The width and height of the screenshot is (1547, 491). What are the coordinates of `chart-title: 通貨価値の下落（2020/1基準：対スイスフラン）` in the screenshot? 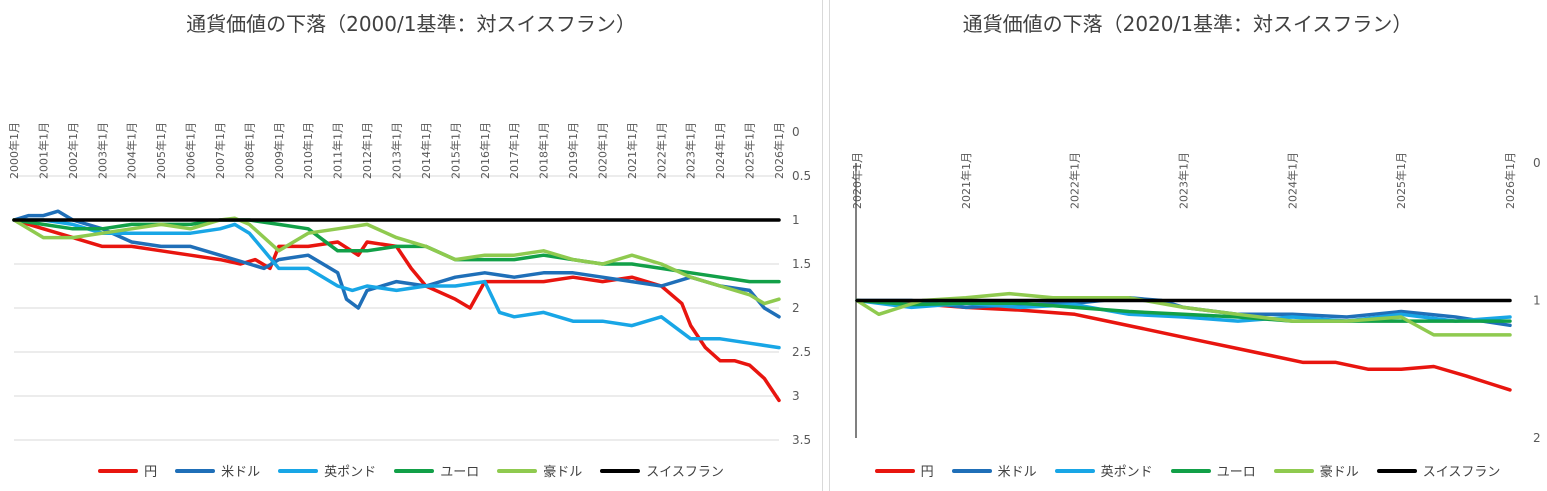 It's located at (1187, 24).